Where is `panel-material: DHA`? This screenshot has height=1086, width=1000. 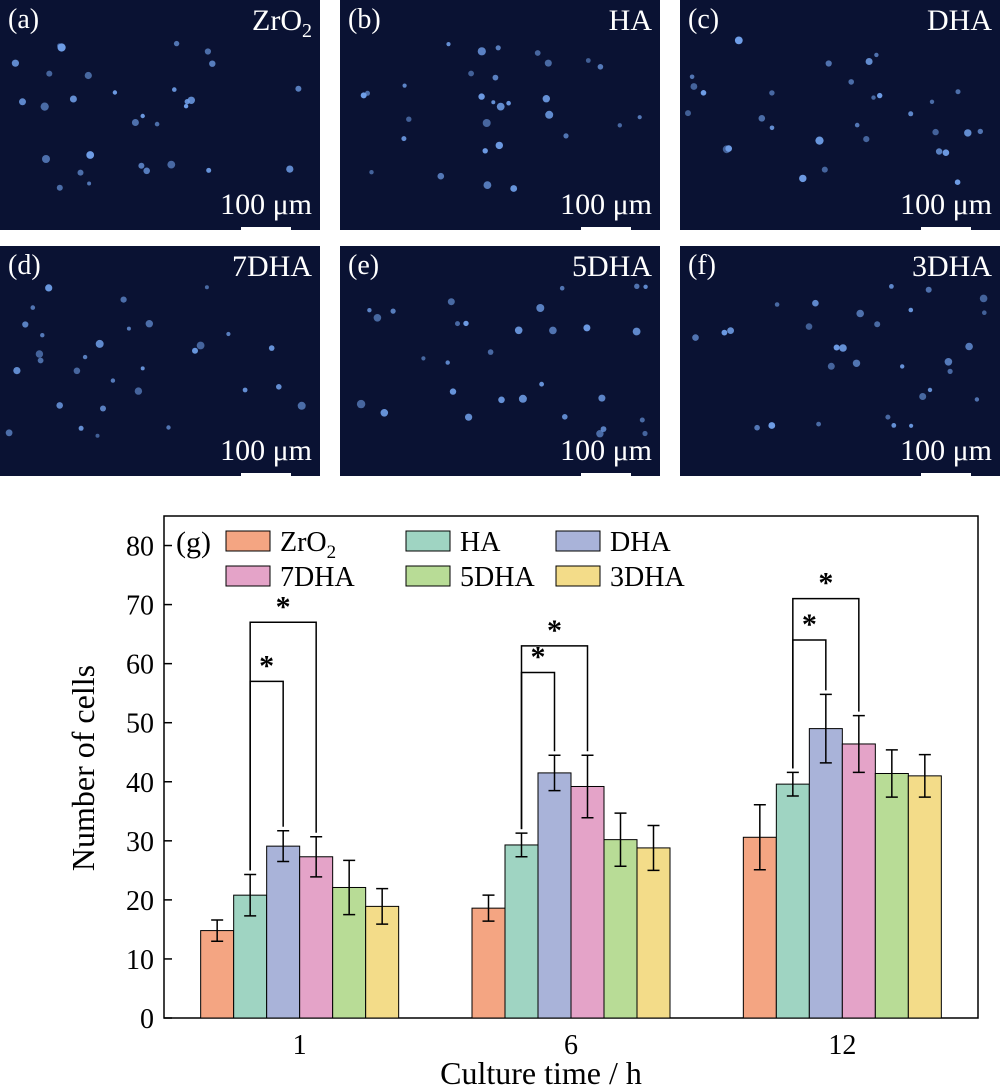
panel-material: DHA is located at coordinates (959, 20).